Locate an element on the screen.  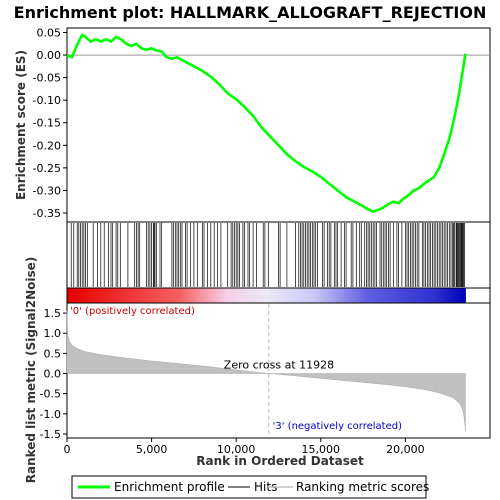
es-tick-label: -0.05 is located at coordinates (47, 78).